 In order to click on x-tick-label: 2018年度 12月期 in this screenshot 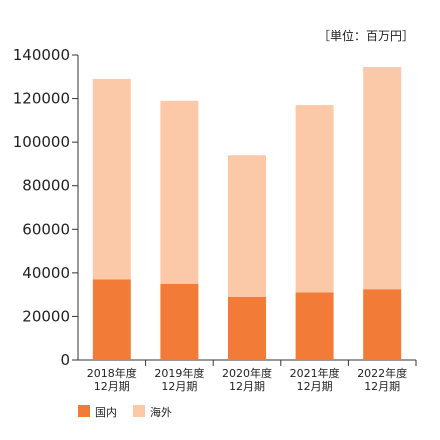, I will do `click(112, 379)`.